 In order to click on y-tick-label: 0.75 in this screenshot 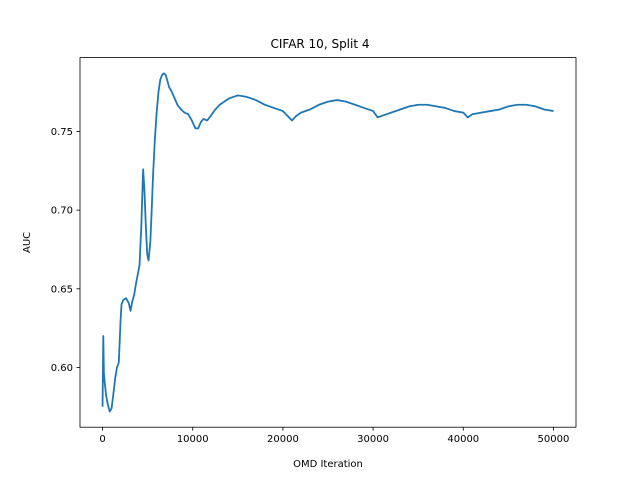, I will do `click(62, 132)`.